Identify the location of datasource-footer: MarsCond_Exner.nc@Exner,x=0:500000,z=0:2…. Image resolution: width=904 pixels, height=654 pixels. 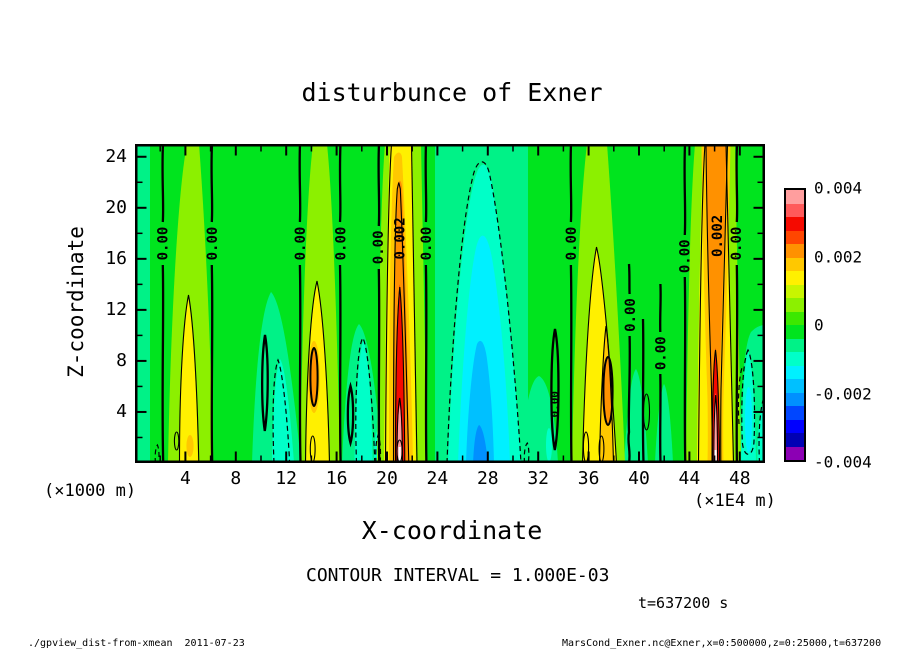
(722, 643).